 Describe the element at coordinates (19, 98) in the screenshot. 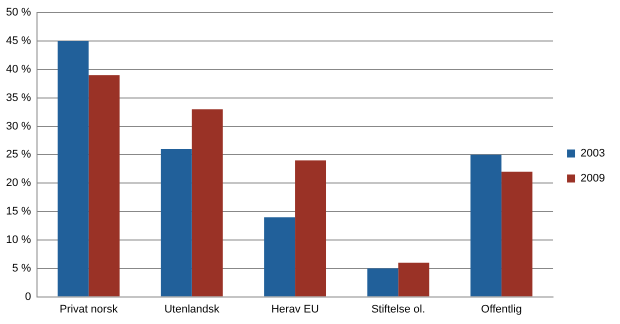

I see `y-tick-label: 35 %` at that location.